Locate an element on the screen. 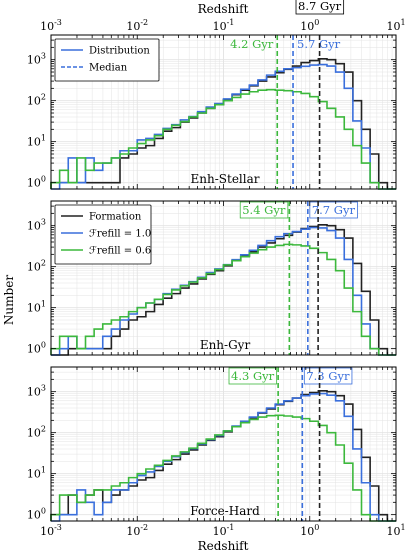 The height and width of the screenshot is (554, 415). x-tick-label-top: 10⁻³ is located at coordinates (51, 25).